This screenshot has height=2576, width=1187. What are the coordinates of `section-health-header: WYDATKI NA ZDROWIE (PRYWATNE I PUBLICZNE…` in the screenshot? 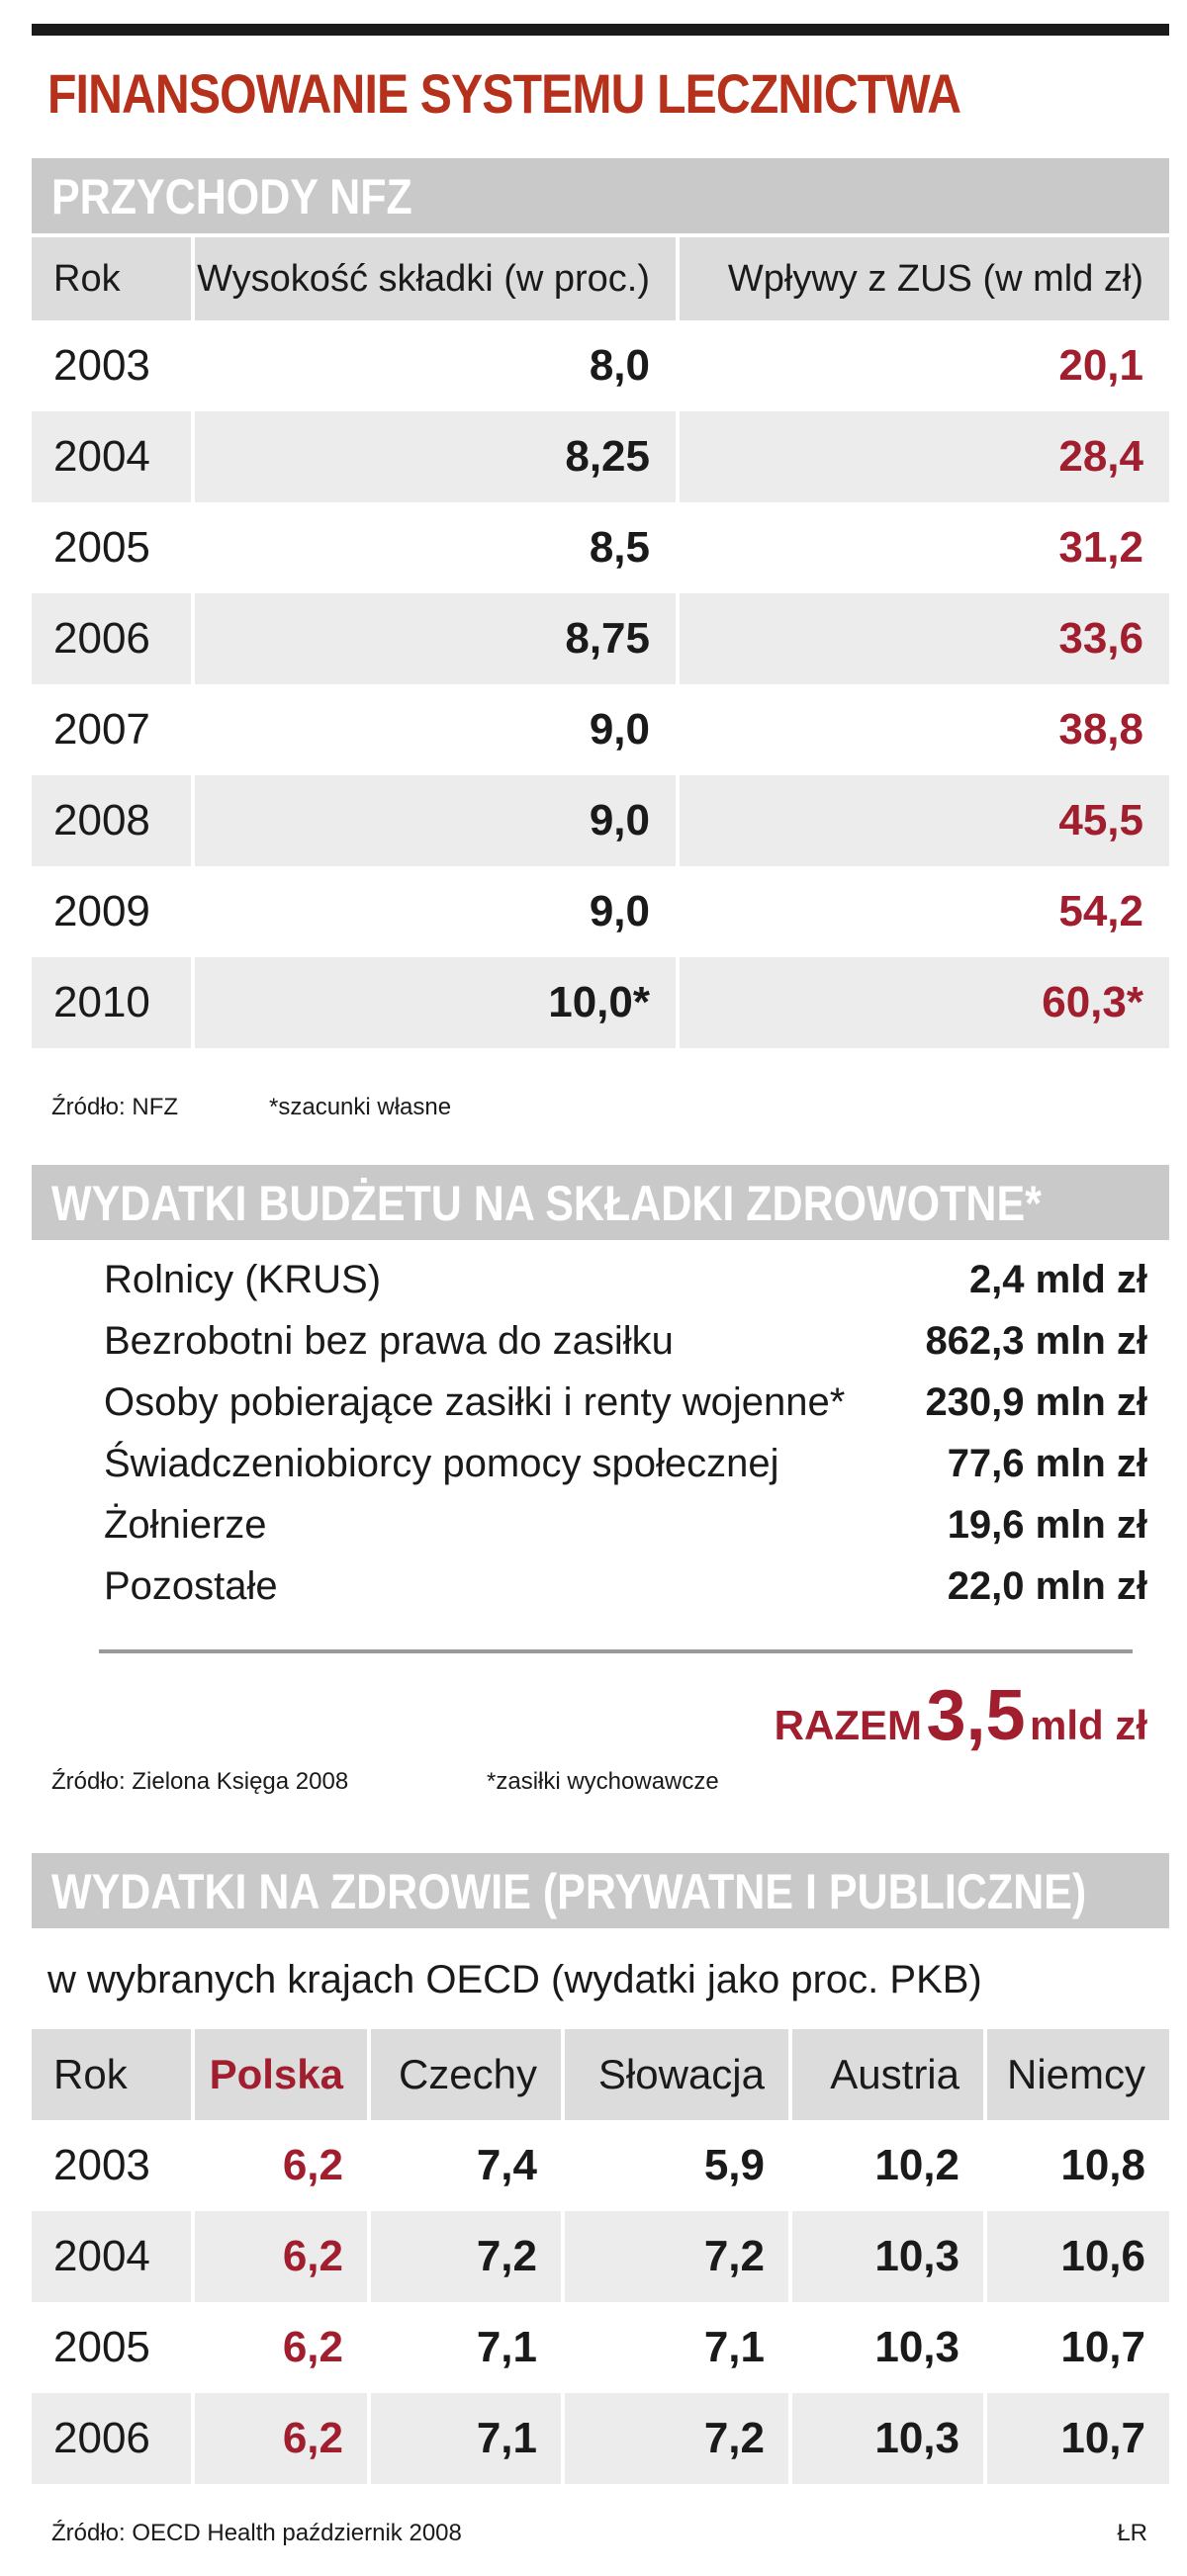 It's located at (600, 1890).